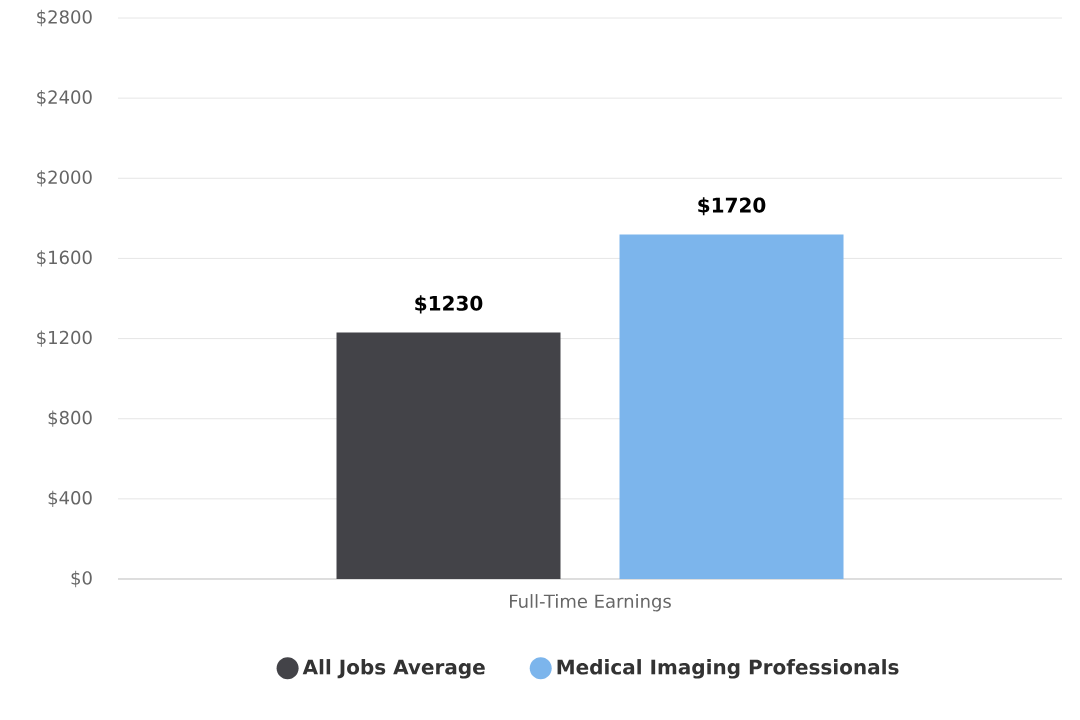 The height and width of the screenshot is (720, 1080). I want to click on y-tick-label: $1200, so click(64, 338).